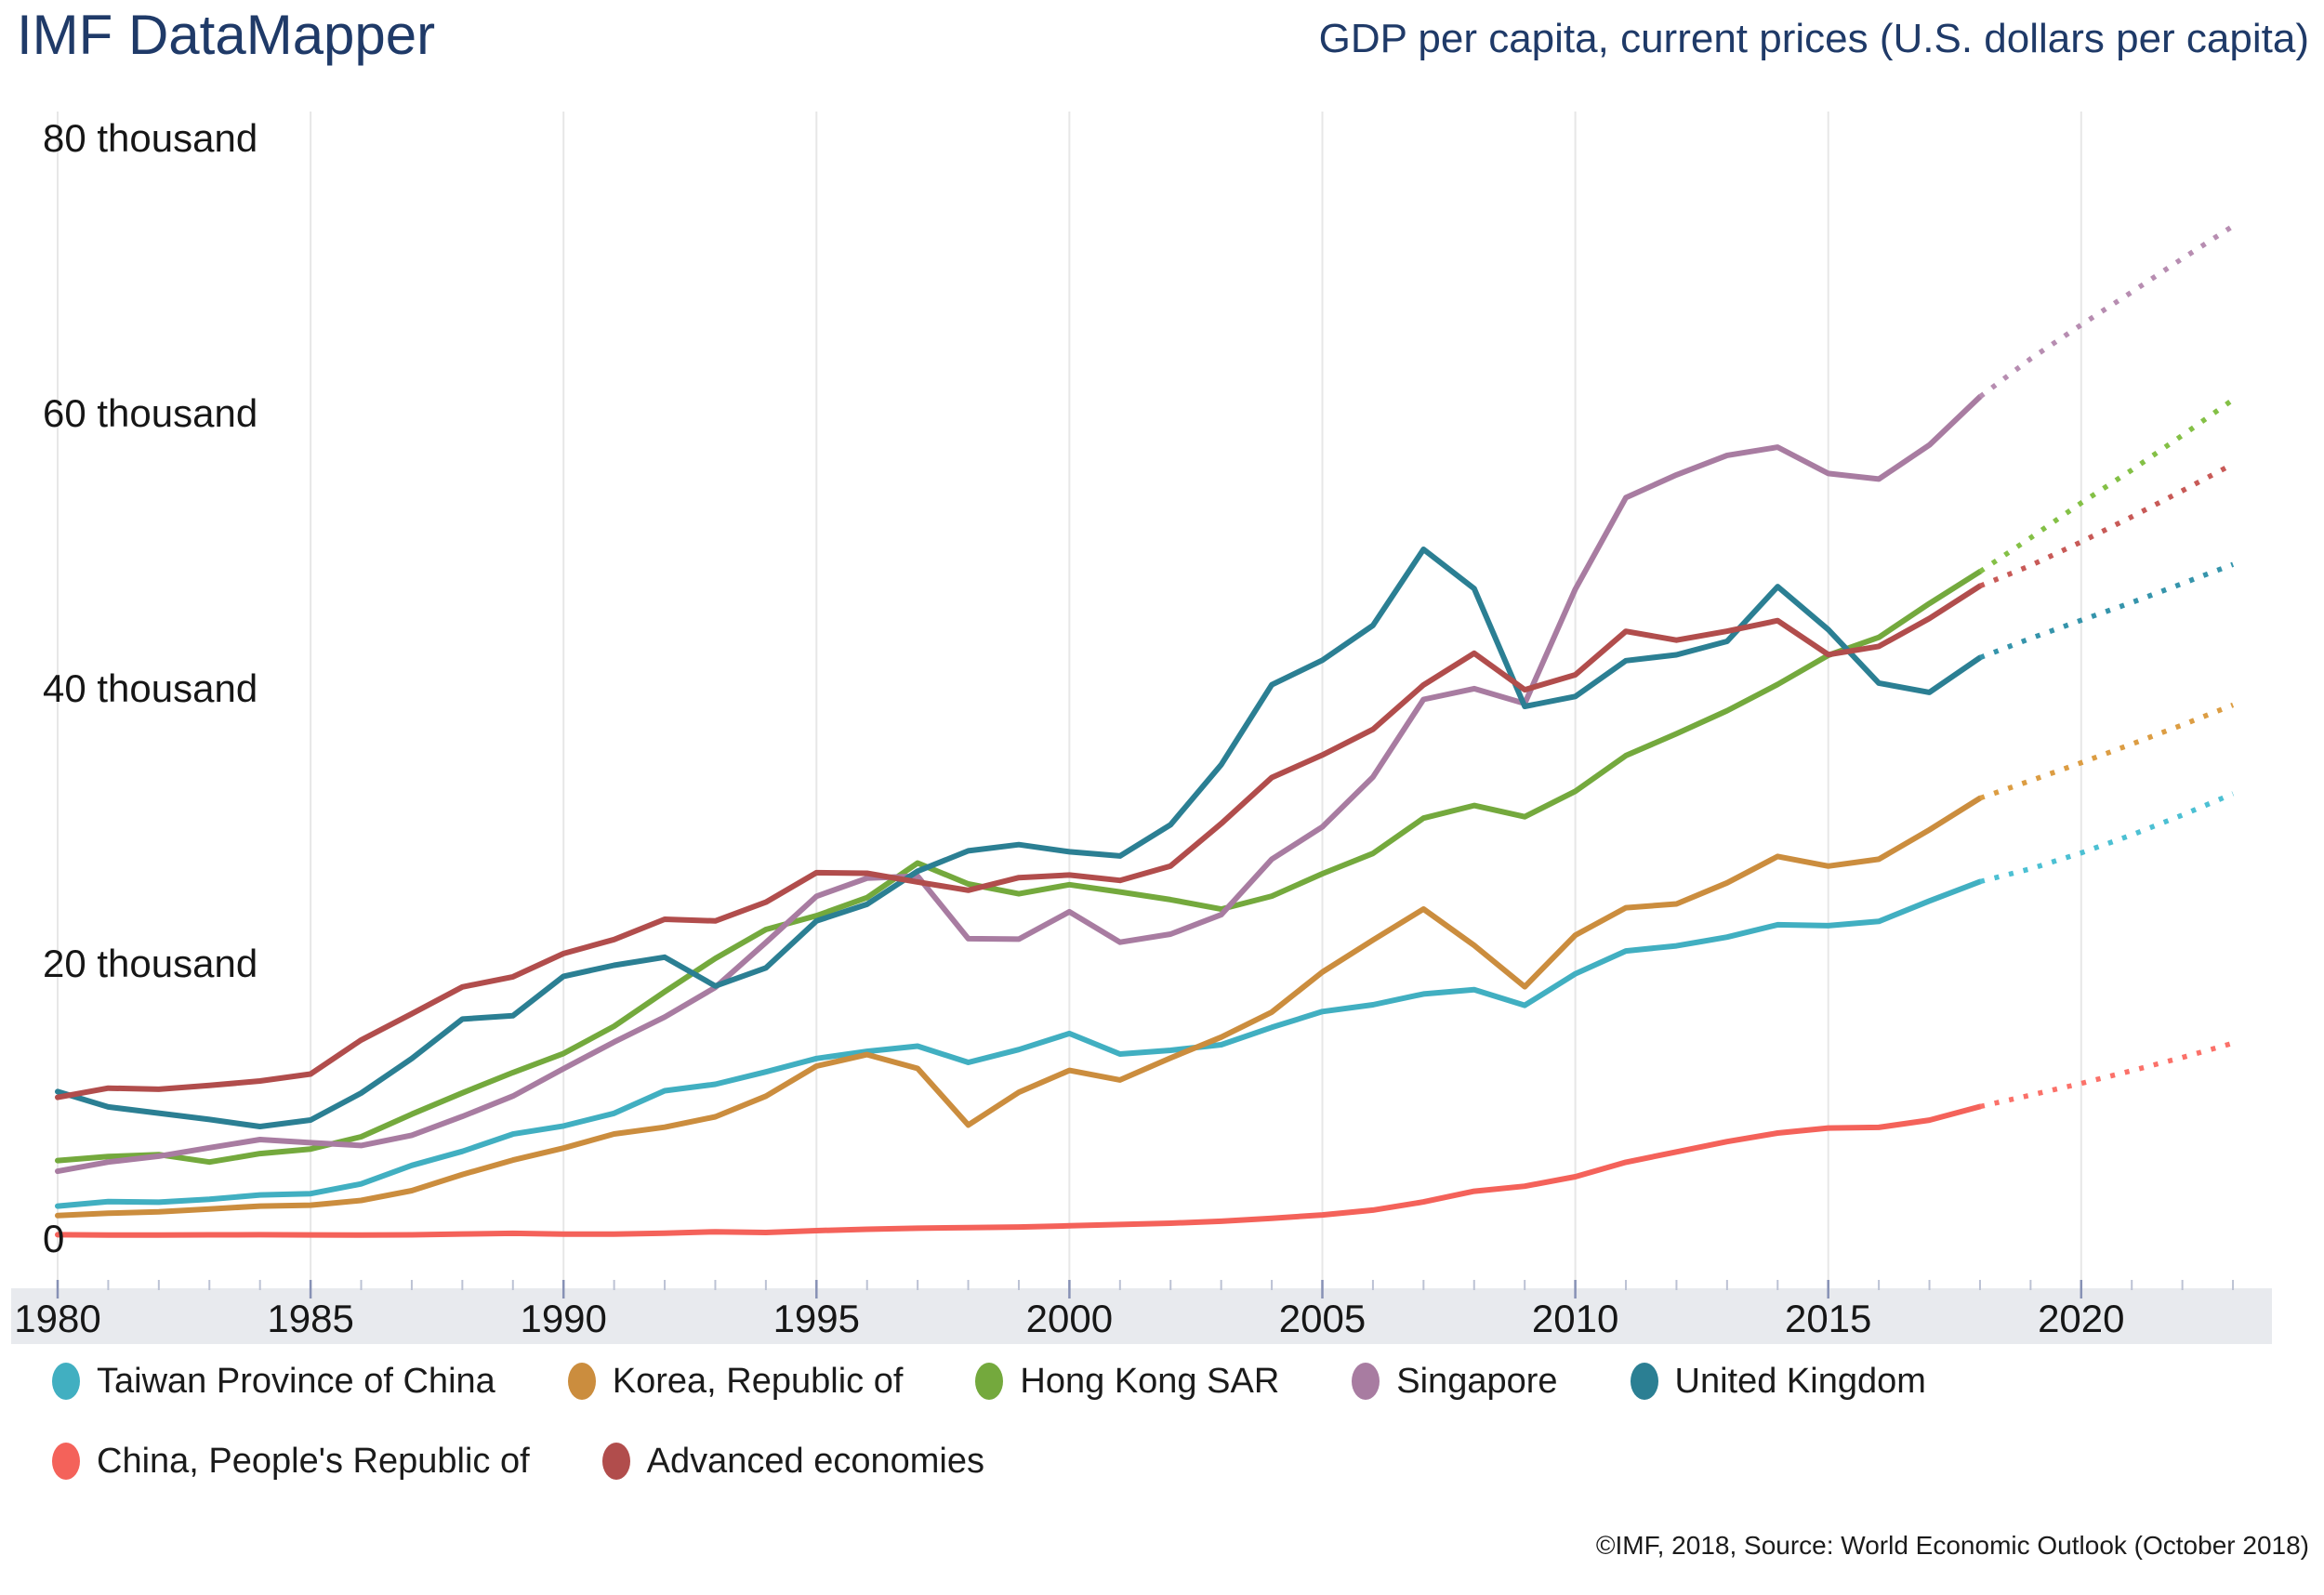 This screenshot has width=2324, height=1595. Describe the element at coordinates (1828, 1318) in the screenshot. I see `x-axis-label-2015: 2015` at that location.